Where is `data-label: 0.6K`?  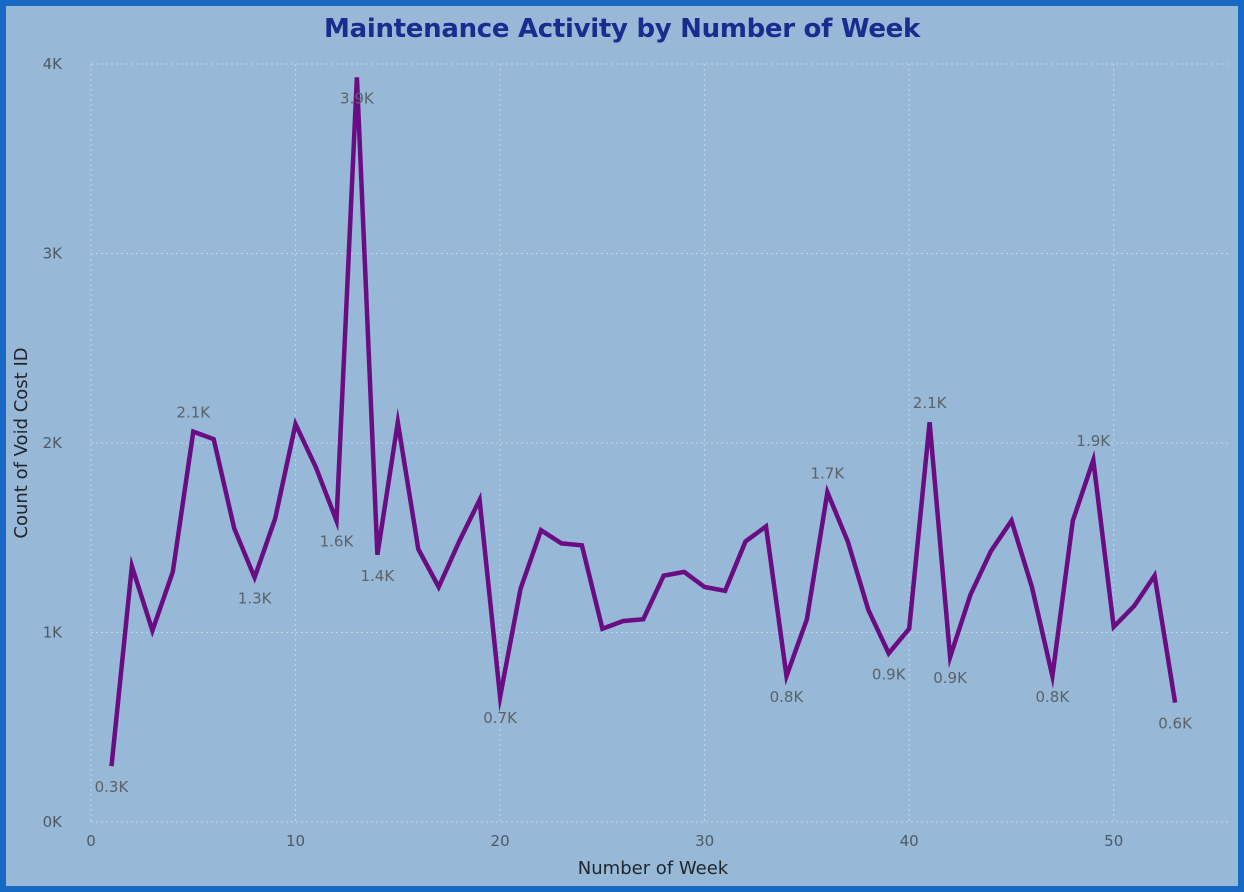 data-label: 0.6K is located at coordinates (1175, 724).